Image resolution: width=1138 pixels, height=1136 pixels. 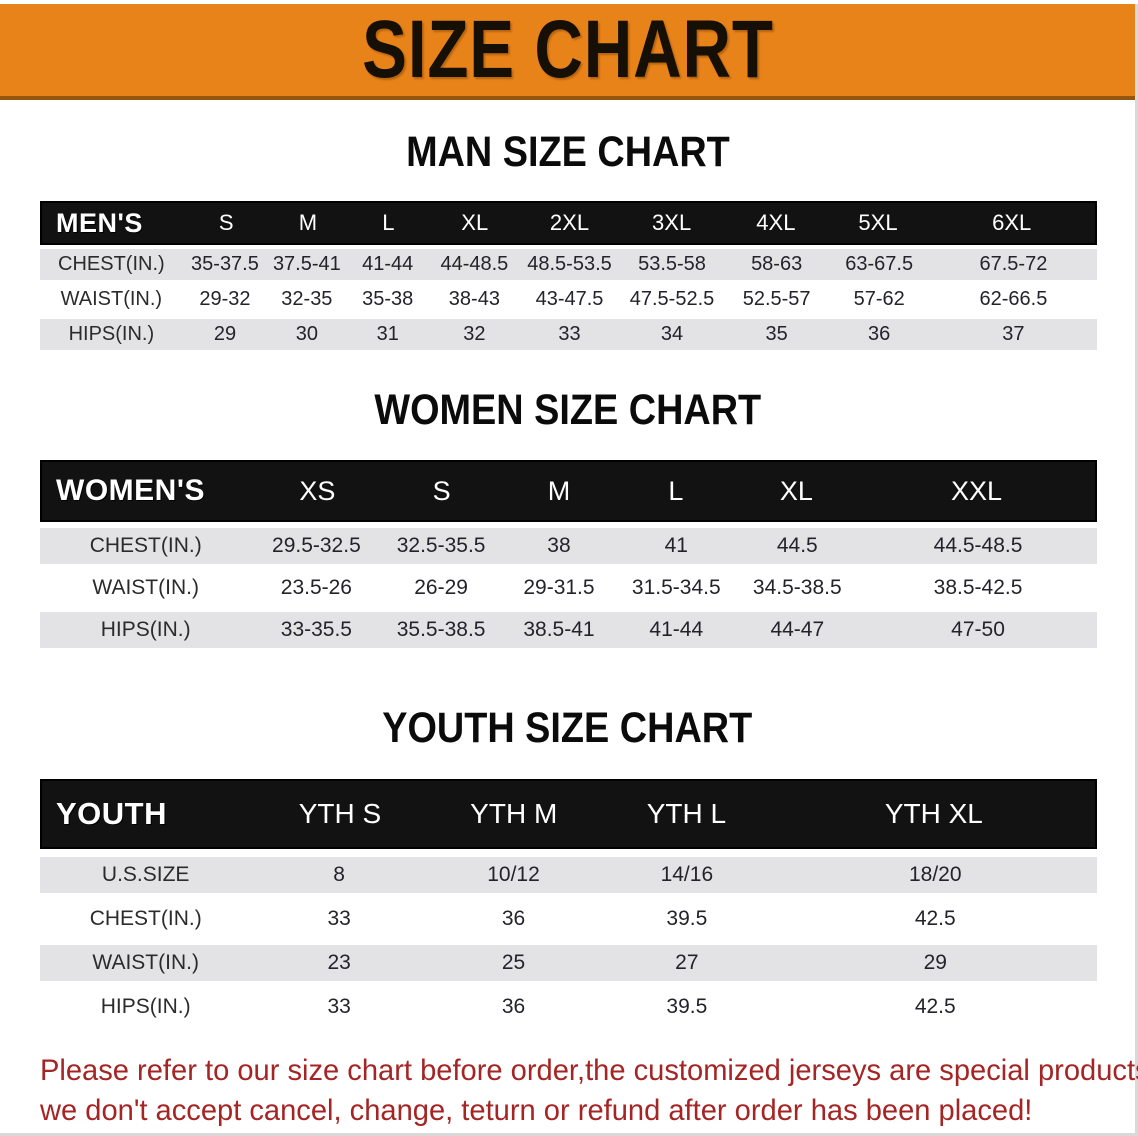 What do you see at coordinates (340, 813) in the screenshot?
I see `size-column-header: YTH S` at bounding box center [340, 813].